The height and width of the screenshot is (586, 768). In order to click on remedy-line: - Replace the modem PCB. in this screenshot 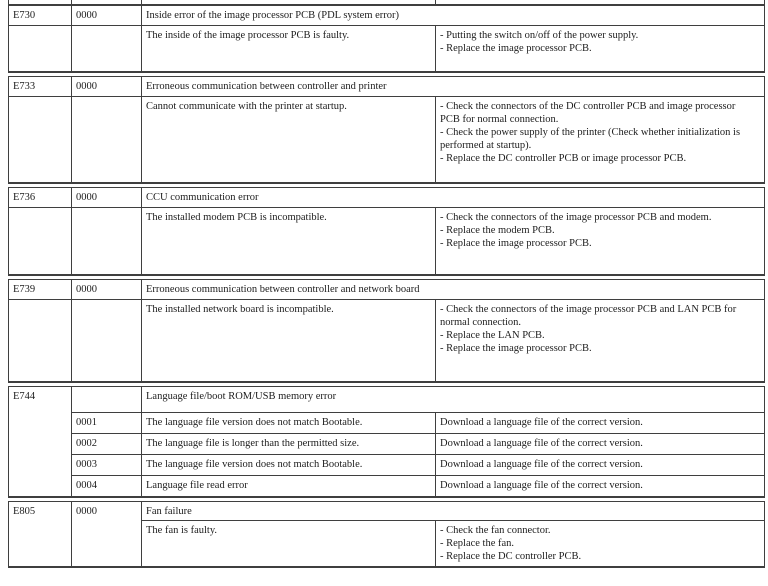, I will do `click(497, 230)`.